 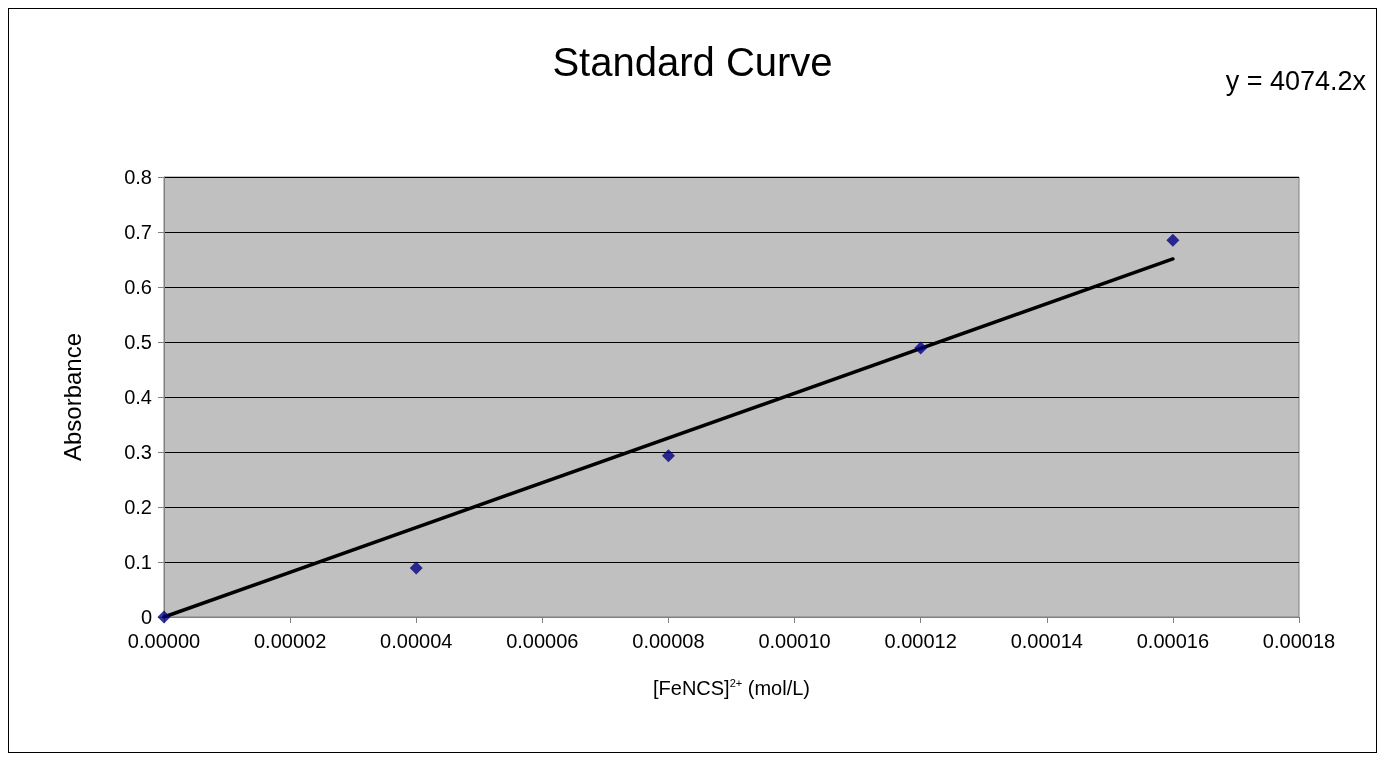 What do you see at coordinates (1046, 641) in the screenshot?
I see `x-tick-label: 0.00014` at bounding box center [1046, 641].